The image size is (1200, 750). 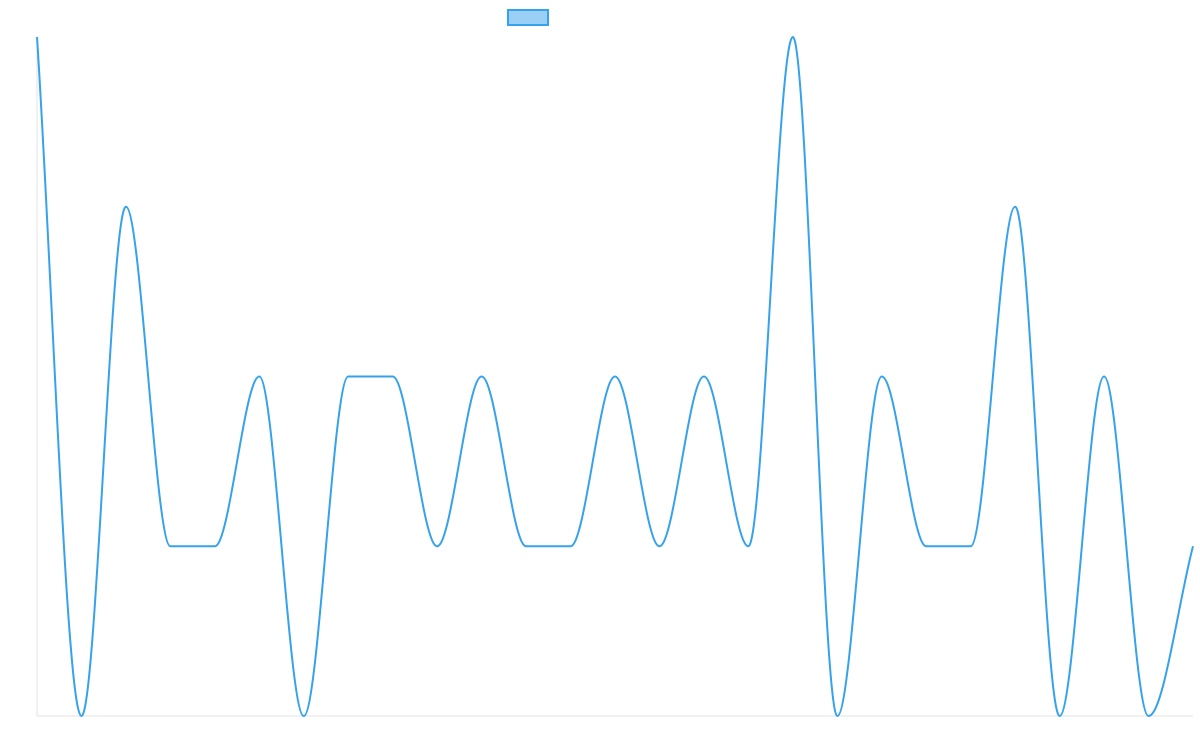 What do you see at coordinates (528, 17) in the screenshot?
I see `legend-swatch` at bounding box center [528, 17].